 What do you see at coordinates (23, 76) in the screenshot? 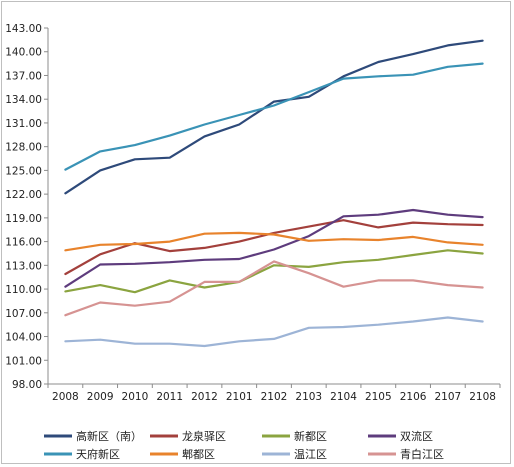
I see `y-tick-label: 137.00` at bounding box center [23, 76].